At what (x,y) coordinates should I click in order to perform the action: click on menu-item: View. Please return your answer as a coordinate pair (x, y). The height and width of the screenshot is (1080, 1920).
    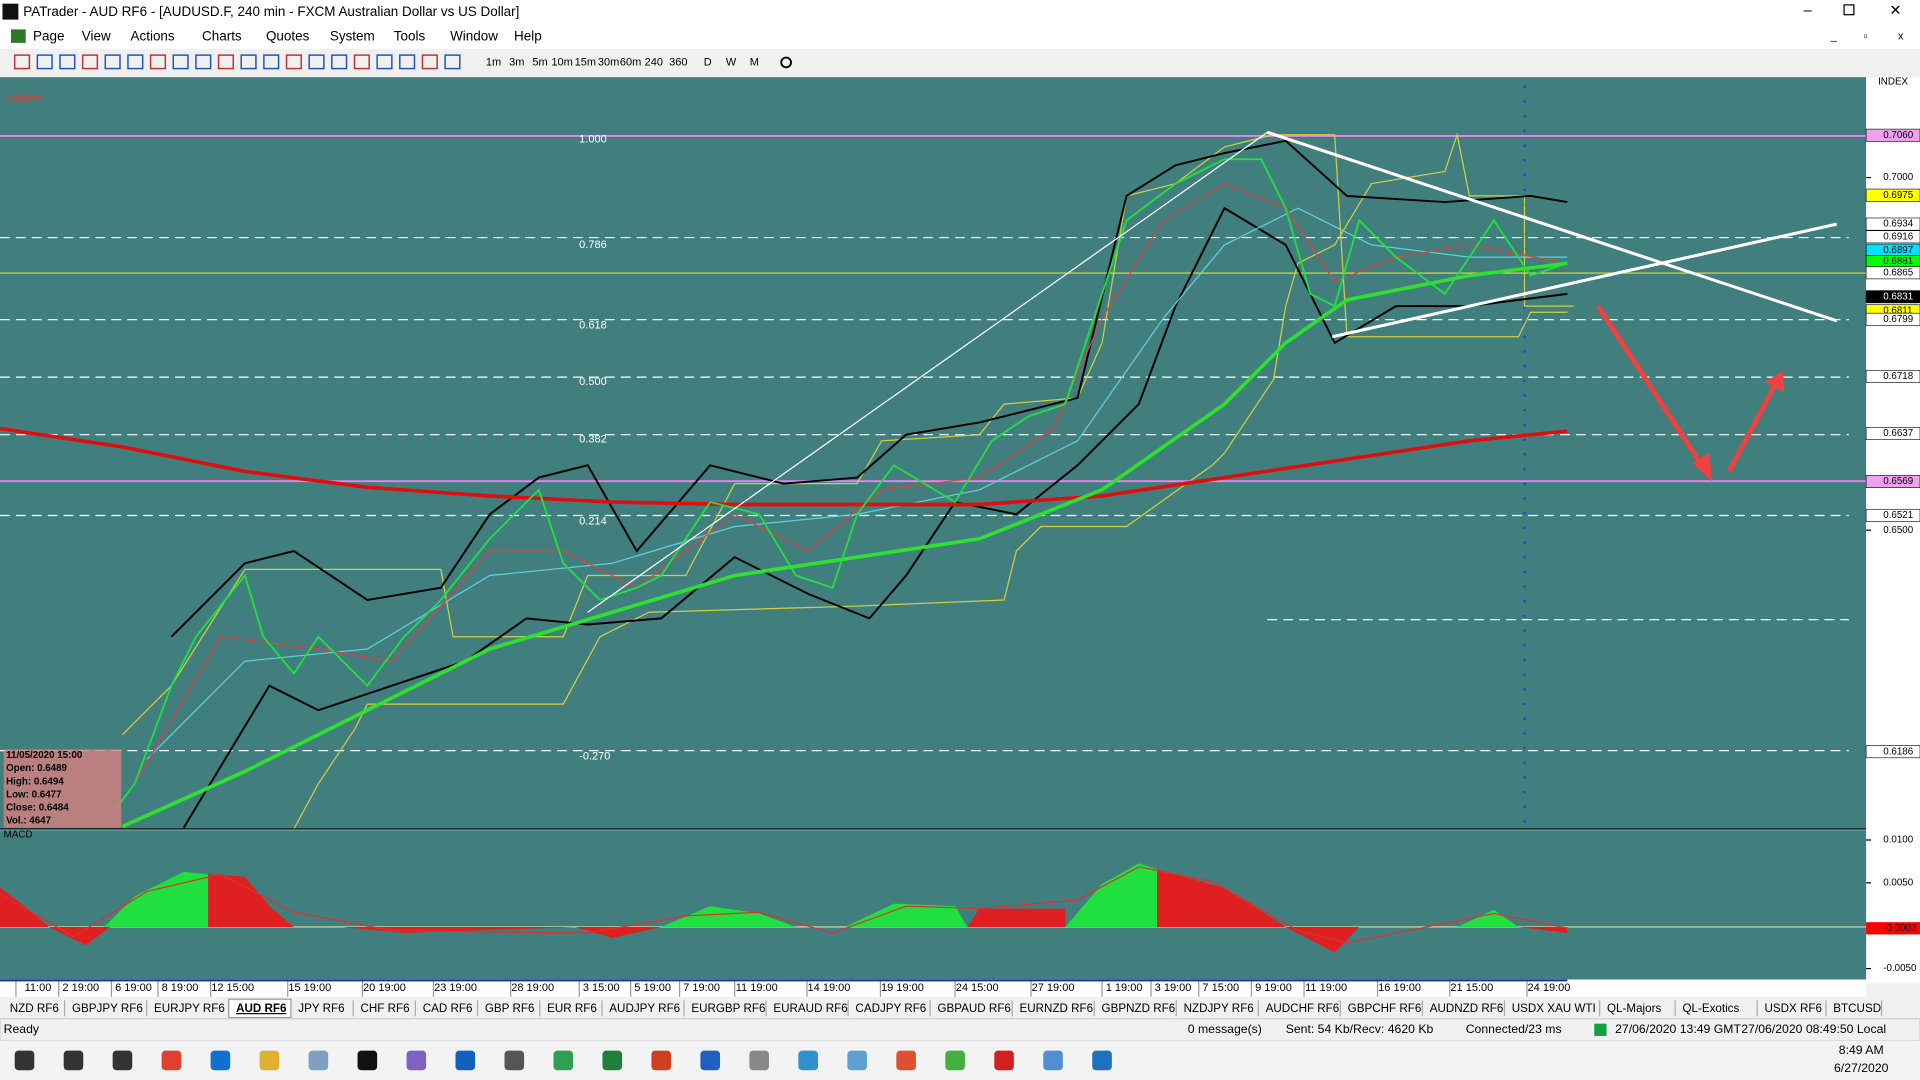
    Looking at the image, I should click on (96, 35).